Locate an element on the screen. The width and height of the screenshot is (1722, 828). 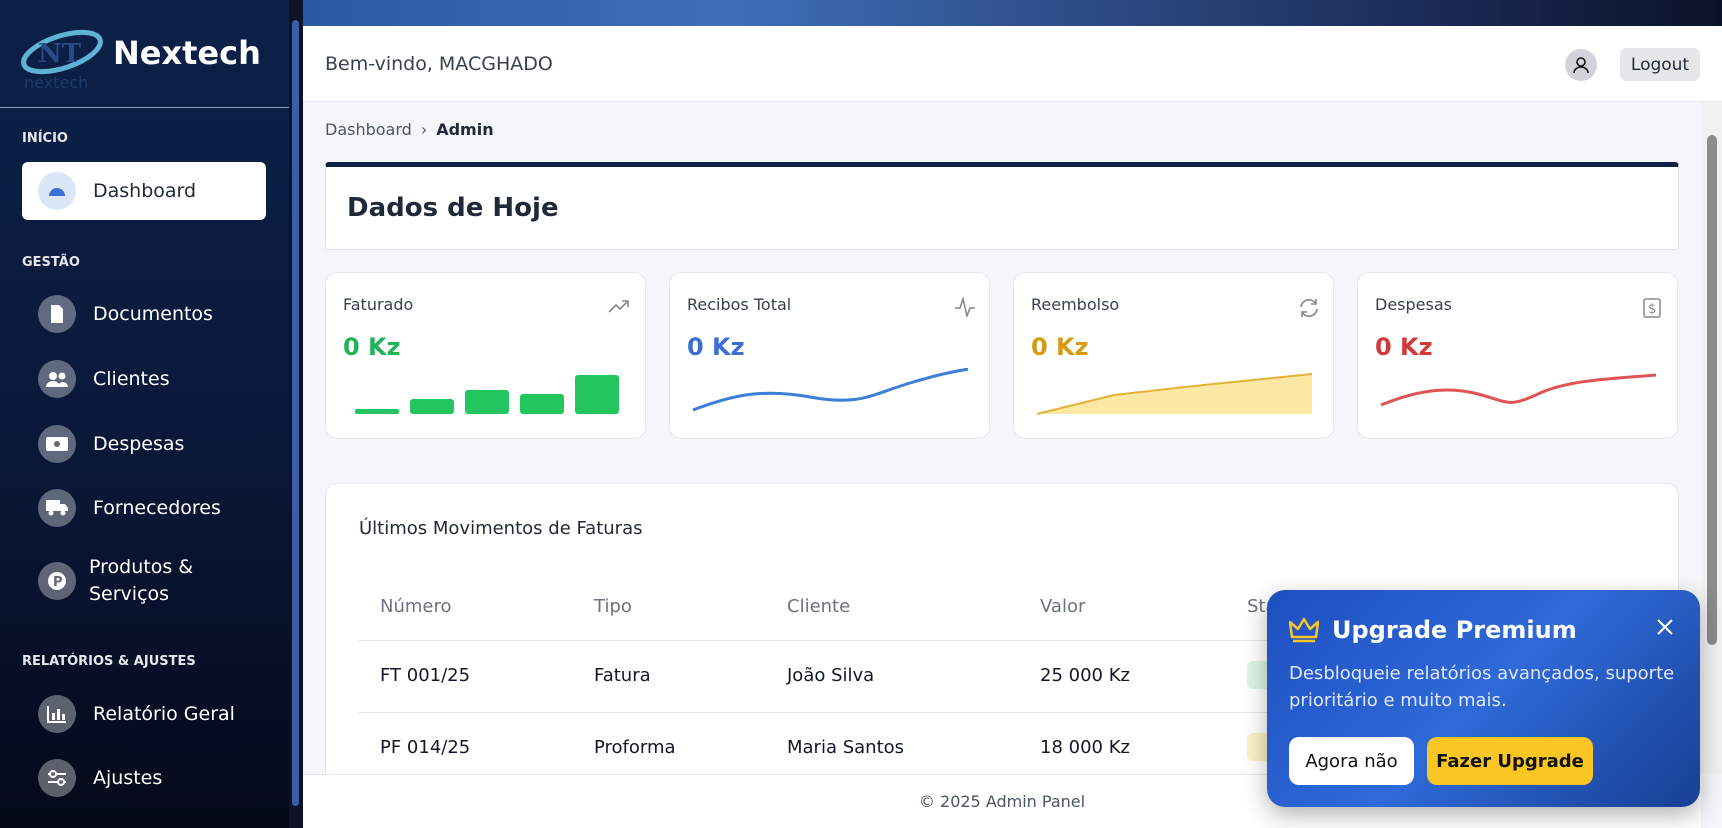
stat-label: Recibos Total is located at coordinates (739, 304).